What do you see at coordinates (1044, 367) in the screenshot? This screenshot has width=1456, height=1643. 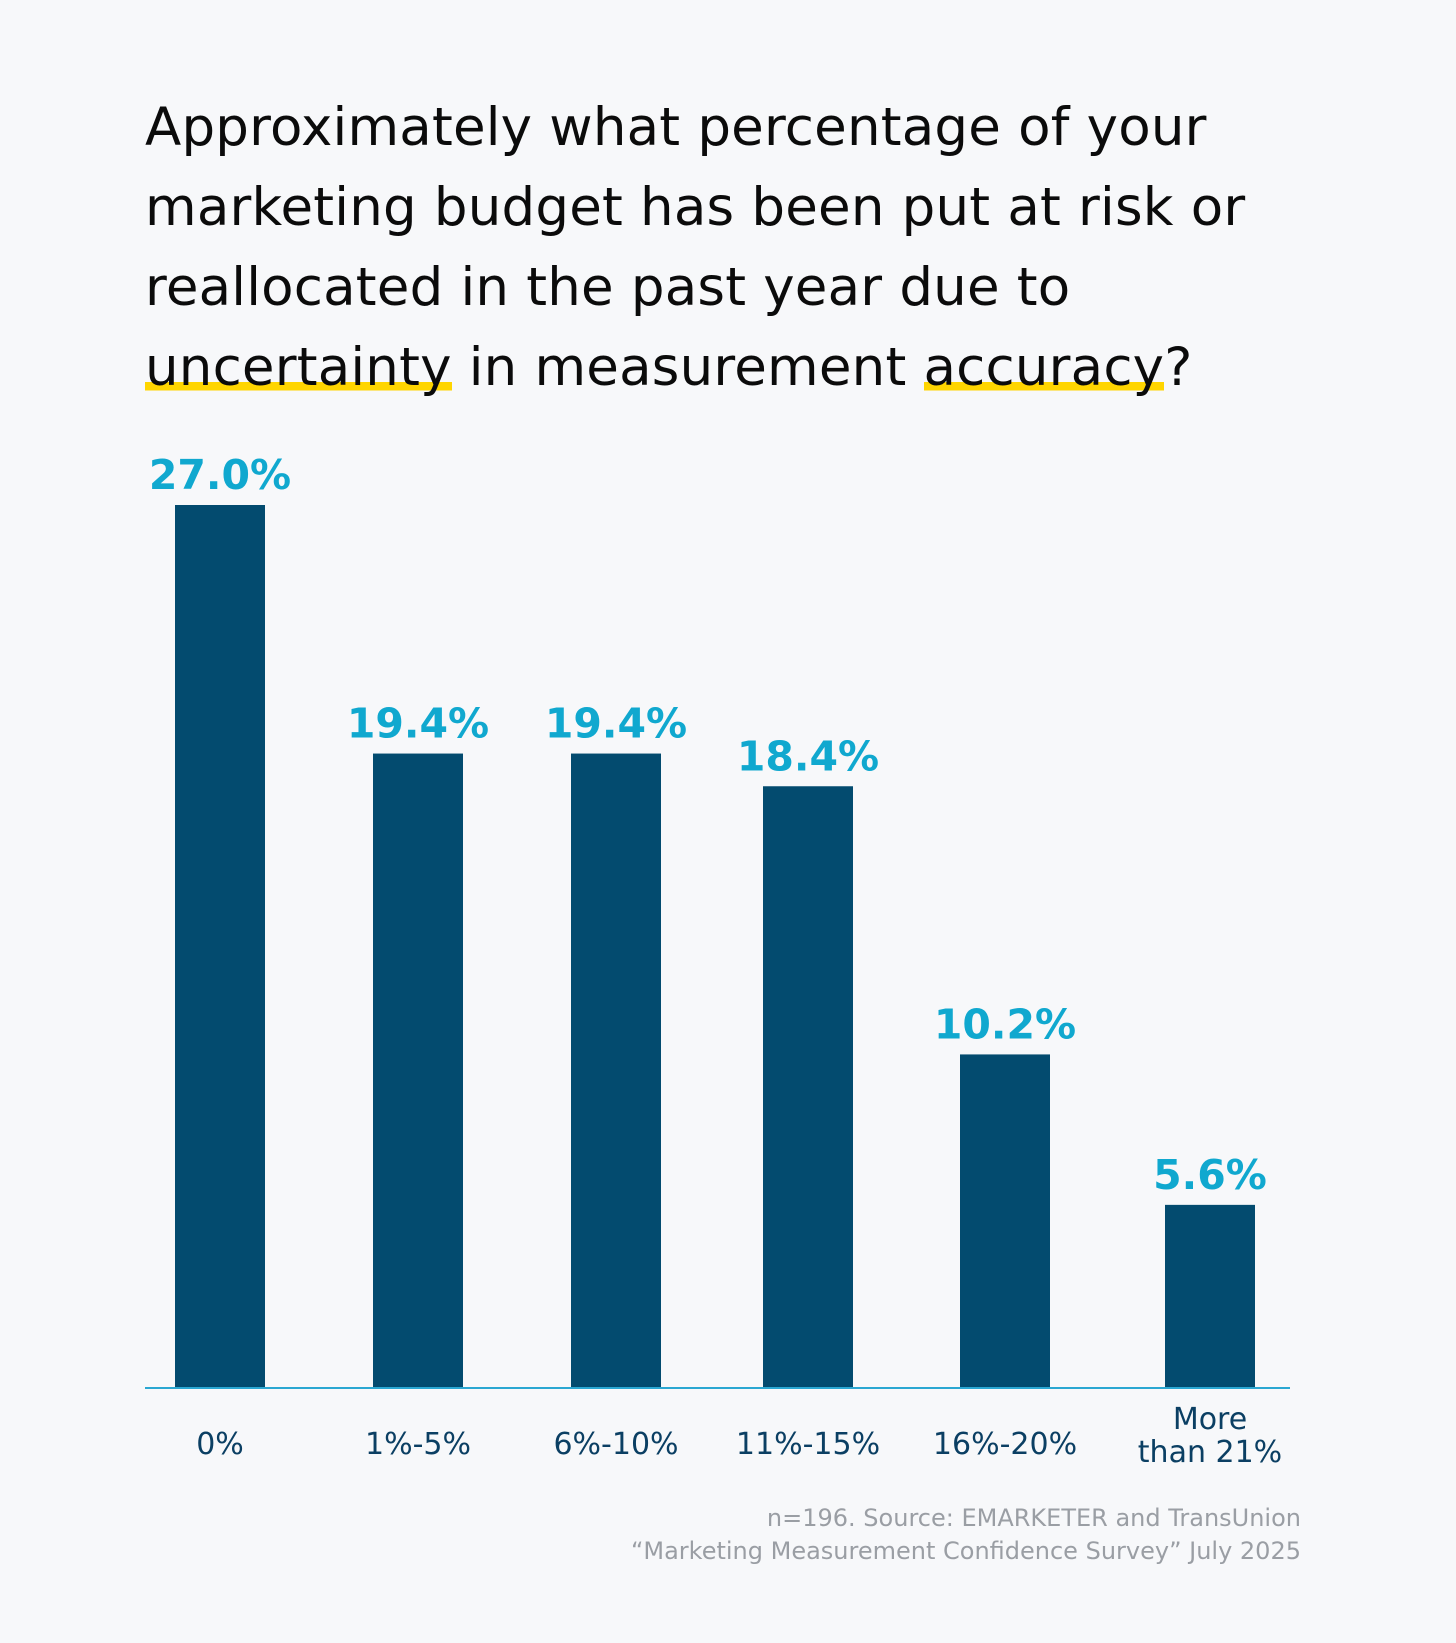 I see `title-highlight-accuracy: accuracy` at bounding box center [1044, 367].